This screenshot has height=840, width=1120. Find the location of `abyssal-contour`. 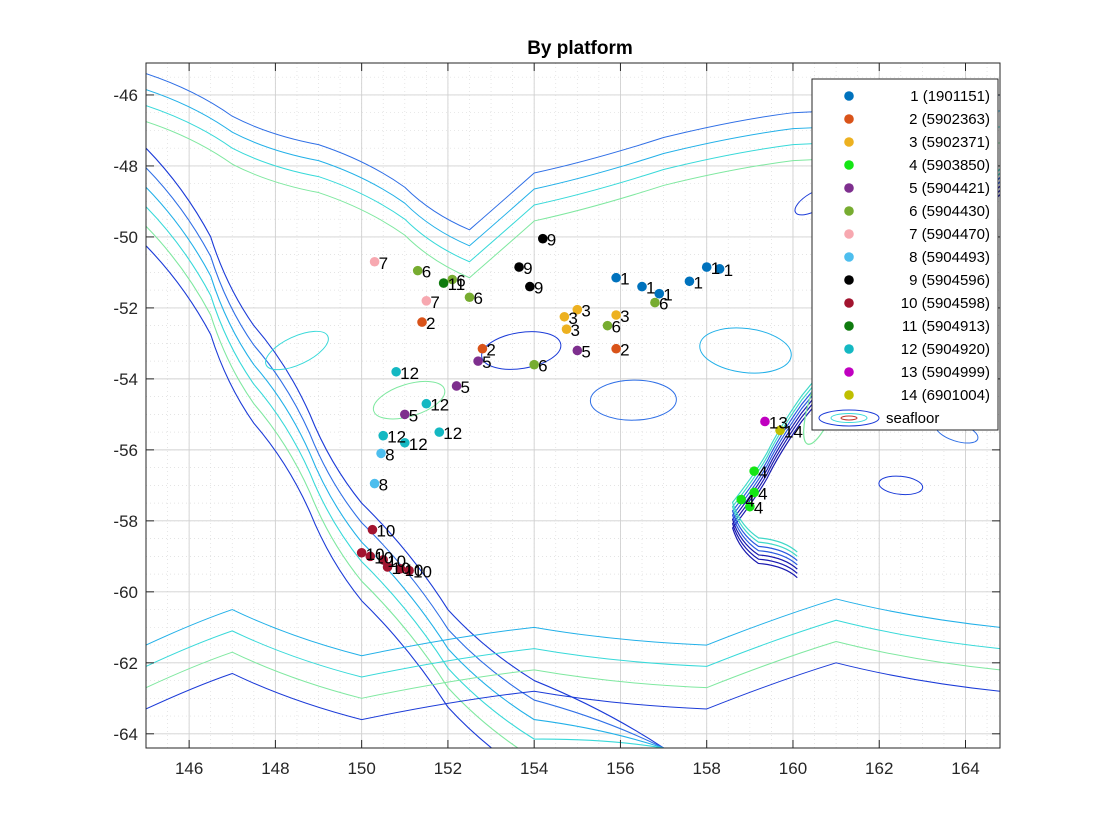

abyssal-contour is located at coordinates (573, 648).